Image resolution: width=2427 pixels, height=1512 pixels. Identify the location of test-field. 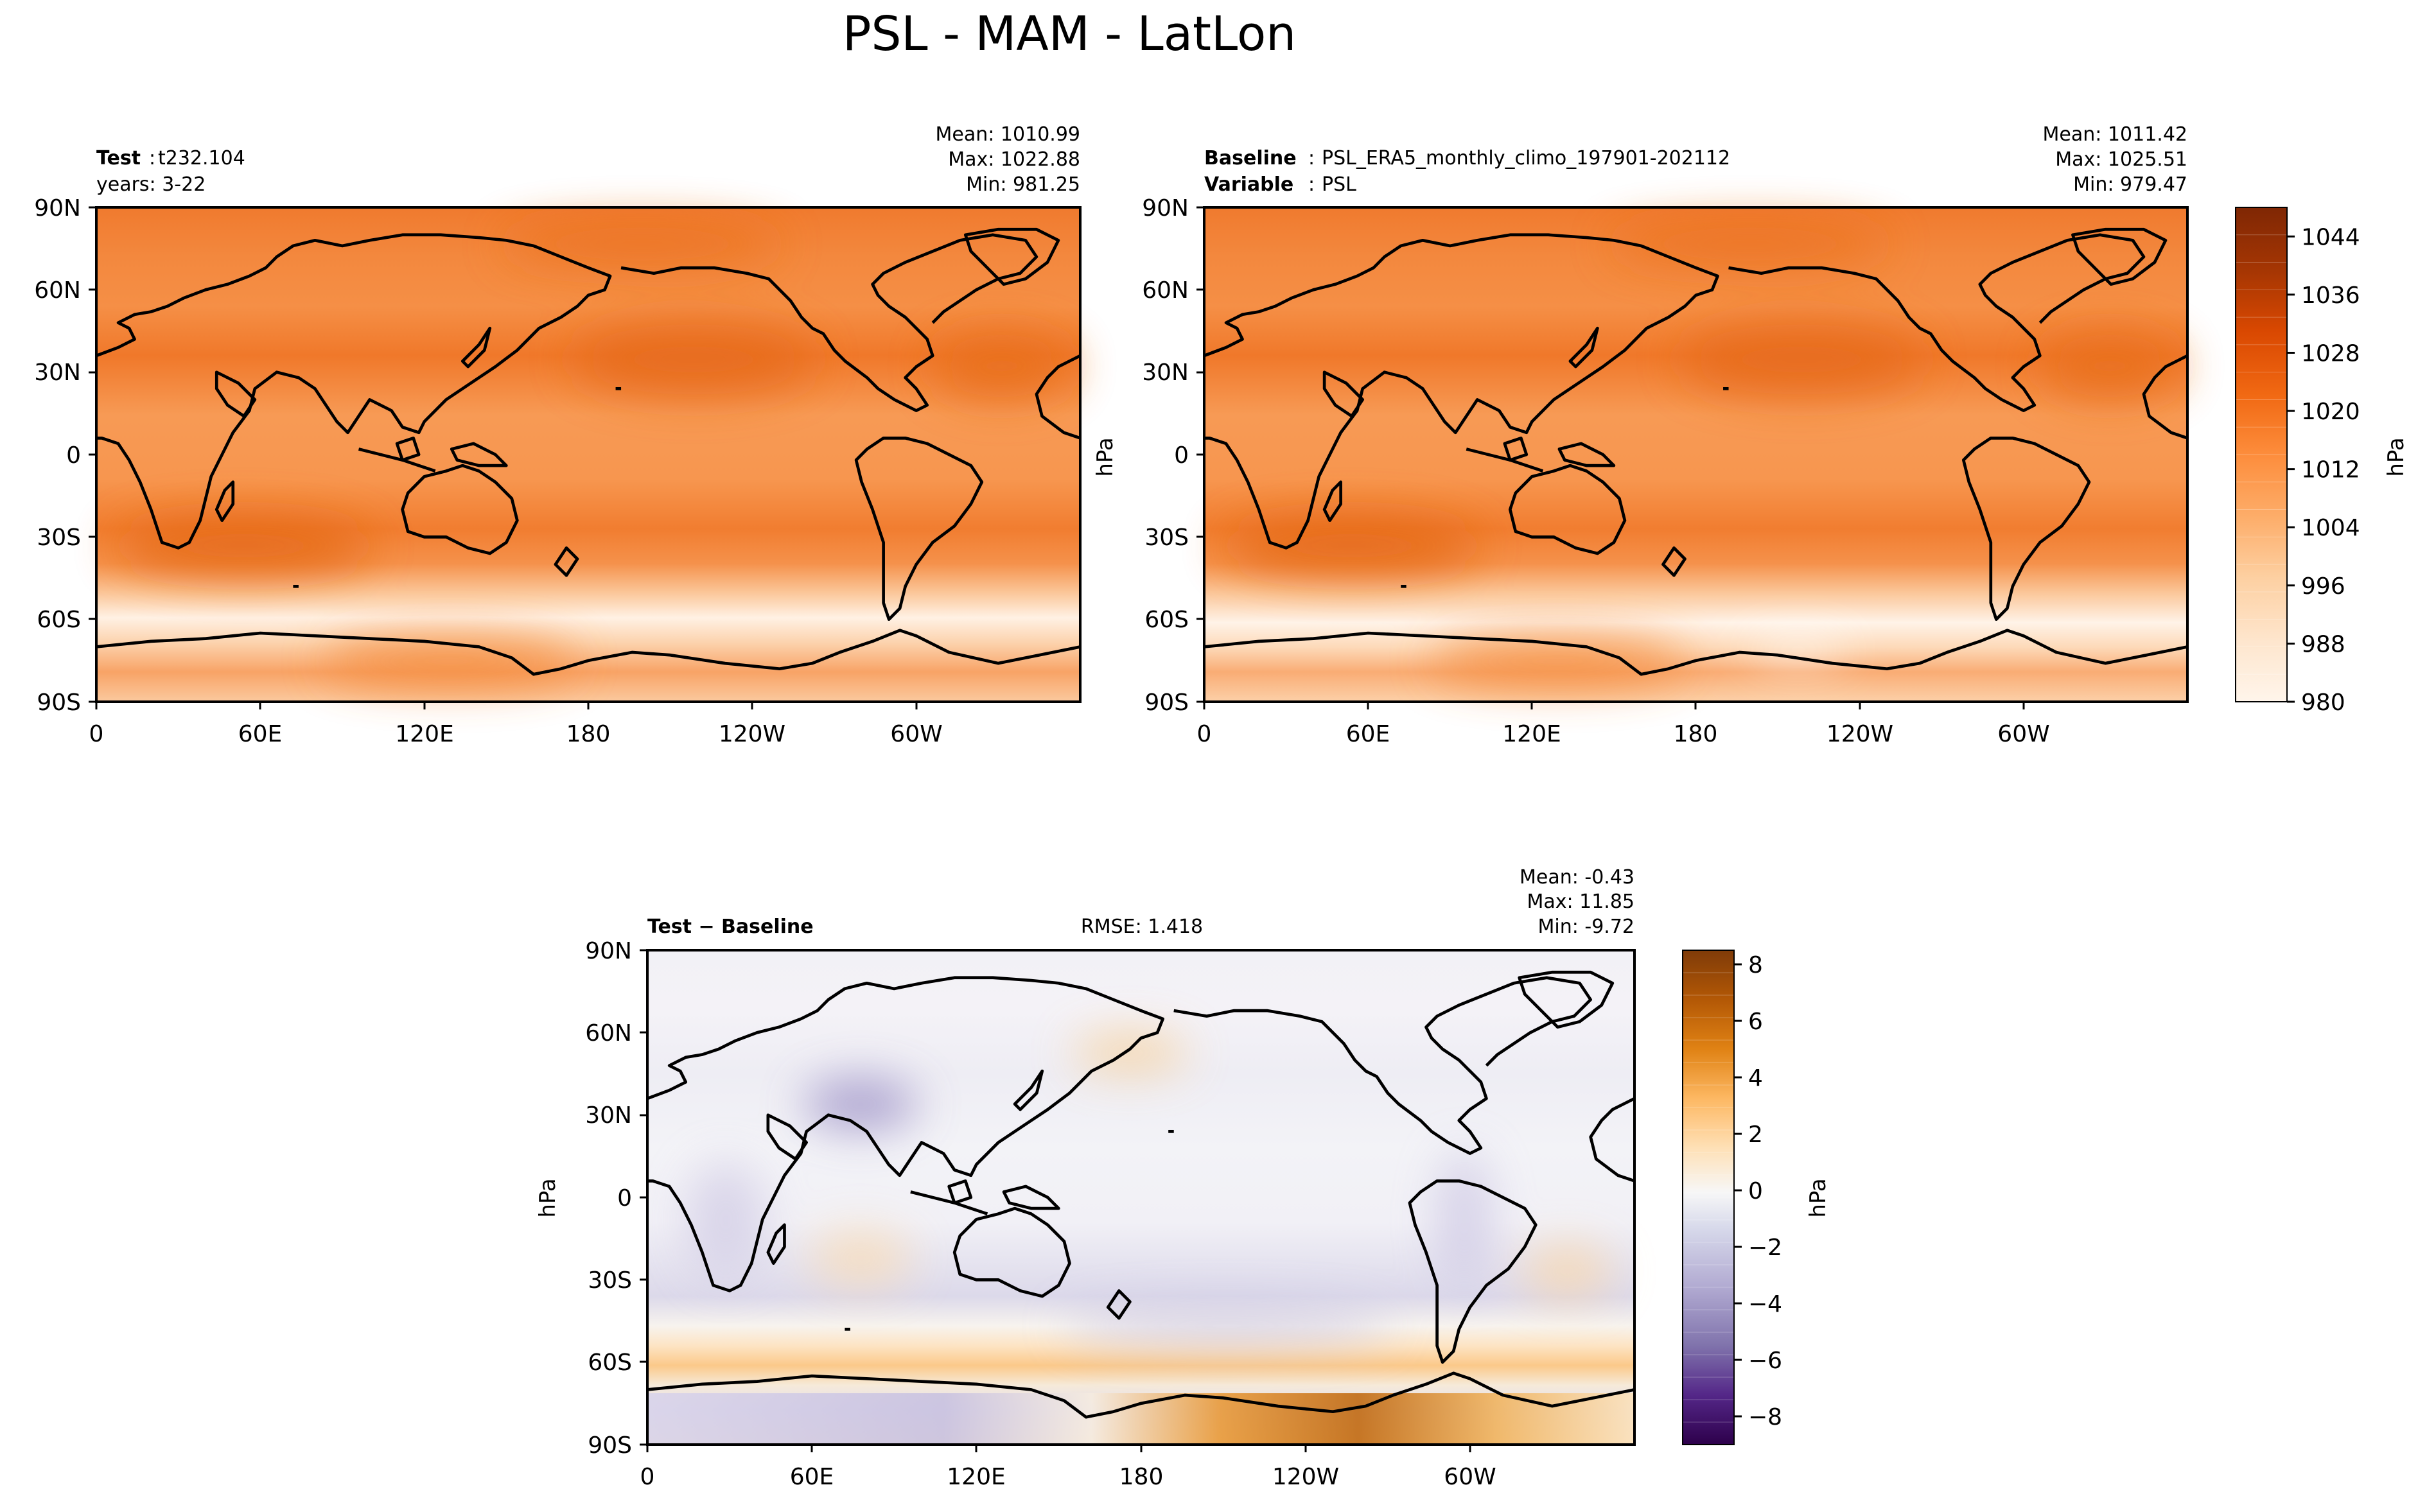
(588, 454).